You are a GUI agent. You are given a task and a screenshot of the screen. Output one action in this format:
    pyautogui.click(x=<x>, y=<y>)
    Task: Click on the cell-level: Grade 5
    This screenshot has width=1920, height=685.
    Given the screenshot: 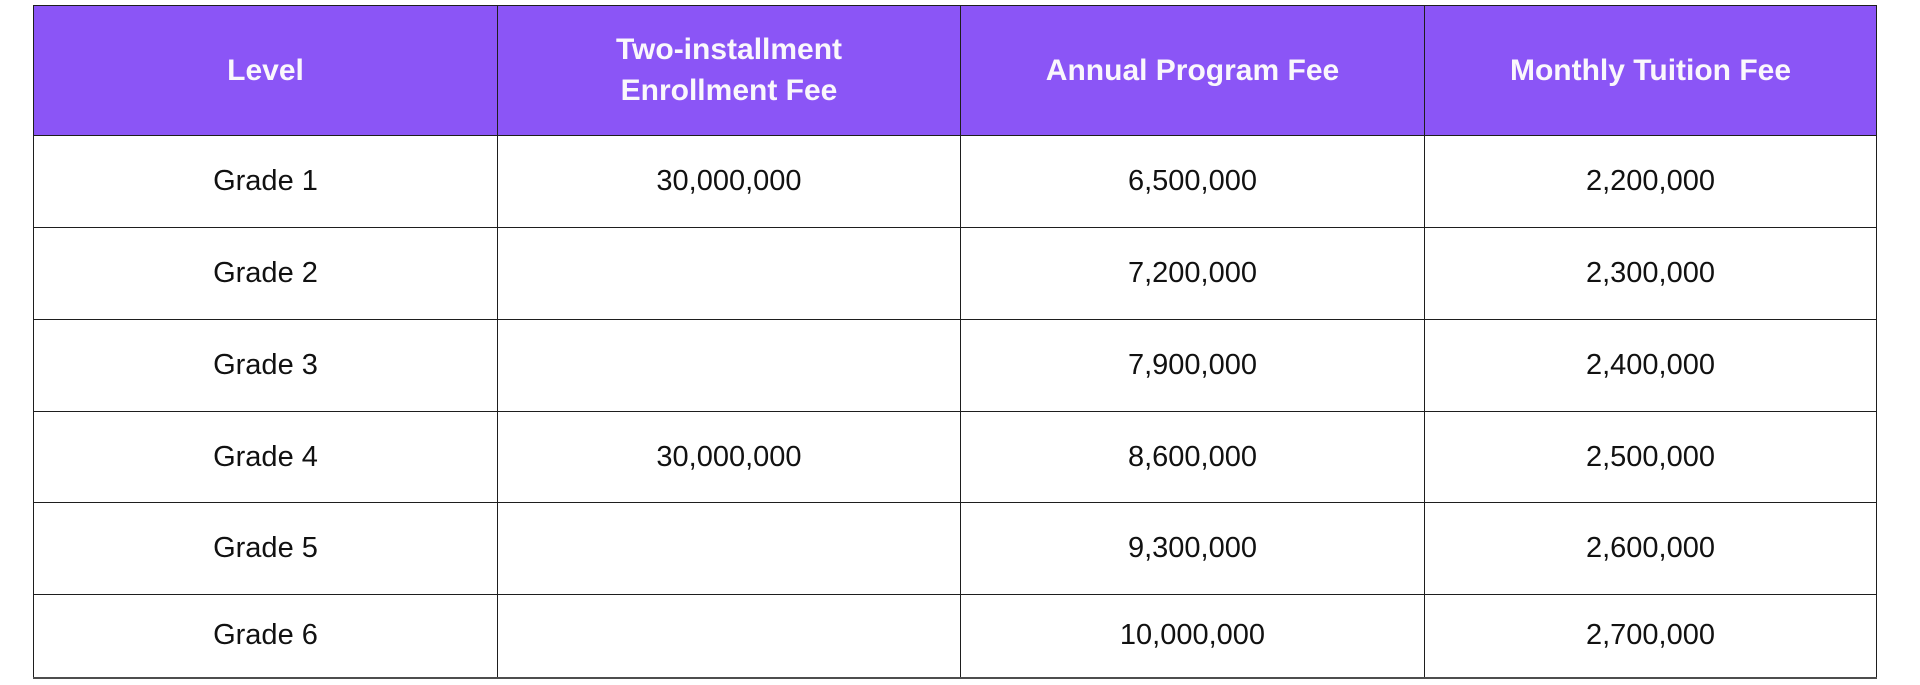 What is the action you would take?
    pyautogui.click(x=265, y=548)
    